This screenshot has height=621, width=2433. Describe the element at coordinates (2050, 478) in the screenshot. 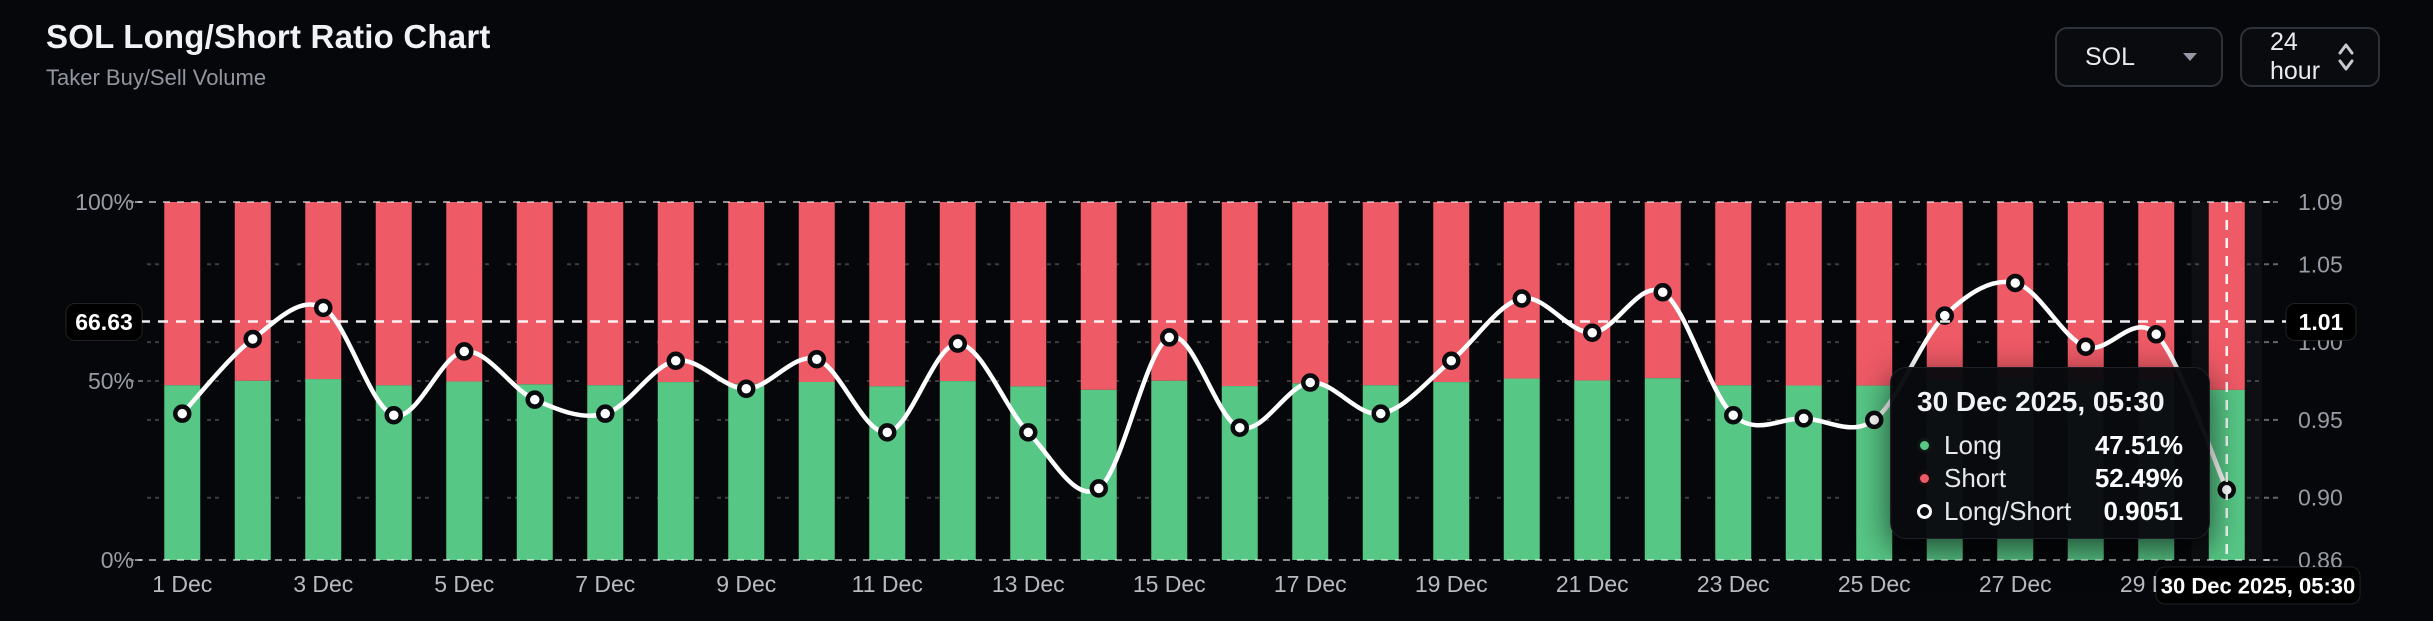

I see `tooltip-row-short: Short 52.49%` at that location.